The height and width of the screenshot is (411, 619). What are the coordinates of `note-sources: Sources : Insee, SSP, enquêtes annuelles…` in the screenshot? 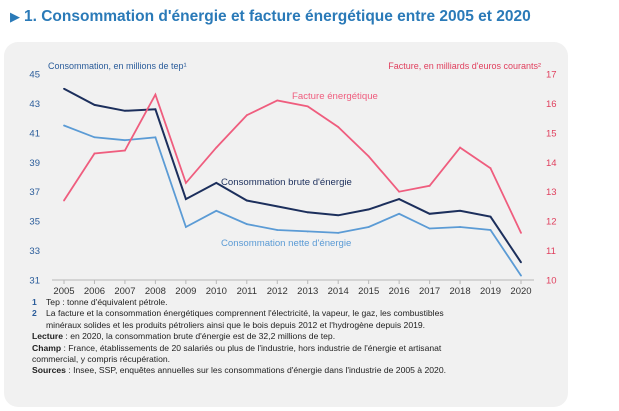 It's located at (239, 370).